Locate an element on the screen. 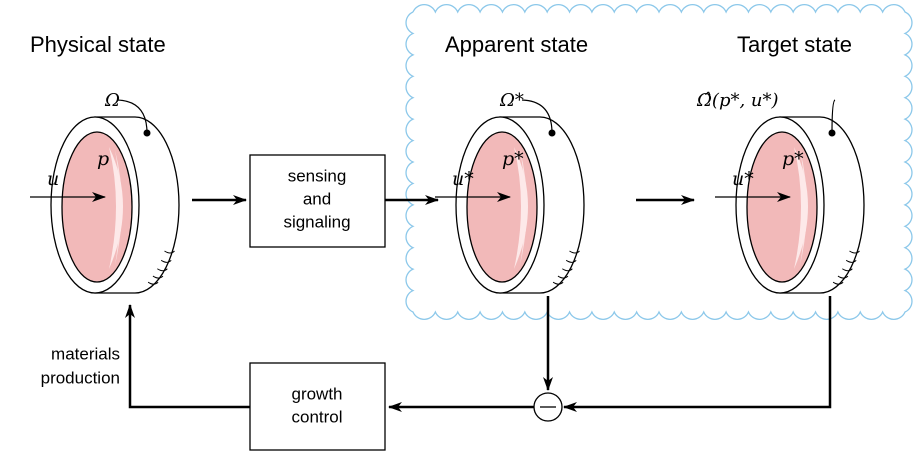  state-title: Physical state is located at coordinates (98, 44).